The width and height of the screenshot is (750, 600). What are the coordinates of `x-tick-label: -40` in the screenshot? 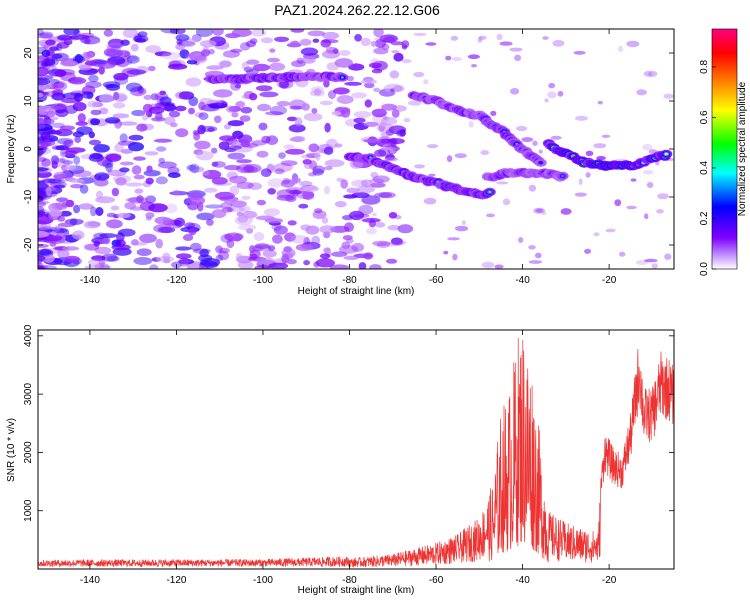 It's located at (522, 580).